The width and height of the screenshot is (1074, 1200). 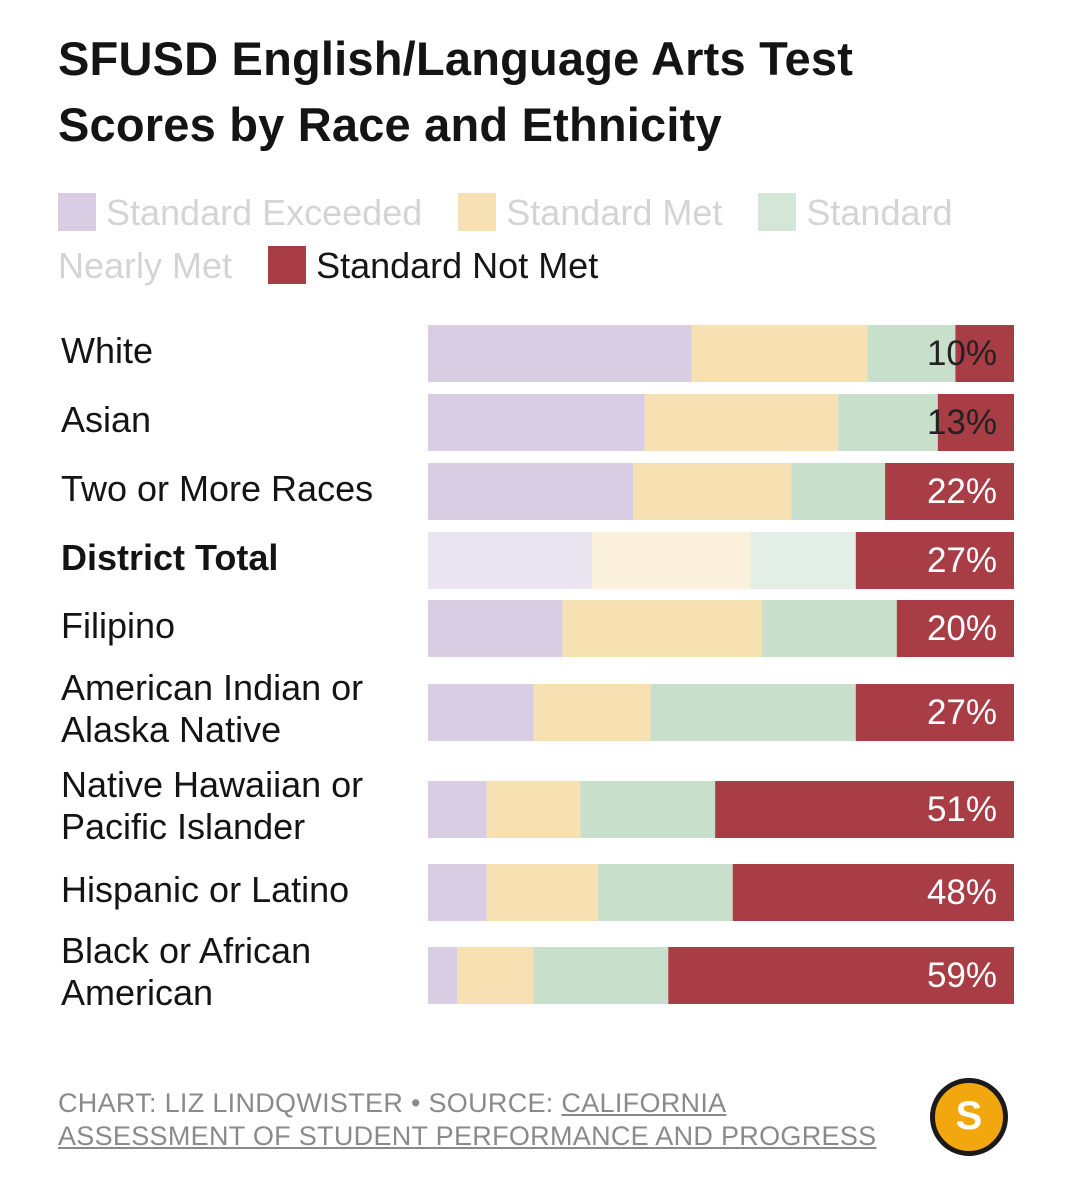 I want to click on legend-swatch-exceeded, so click(x=77, y=212).